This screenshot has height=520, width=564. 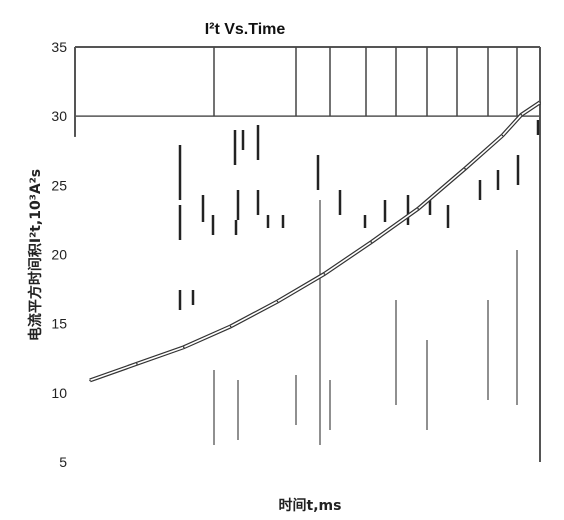 What do you see at coordinates (35, 255) in the screenshot?
I see `y-axis-label: 电流平方时间积I²t,10³A²s` at bounding box center [35, 255].